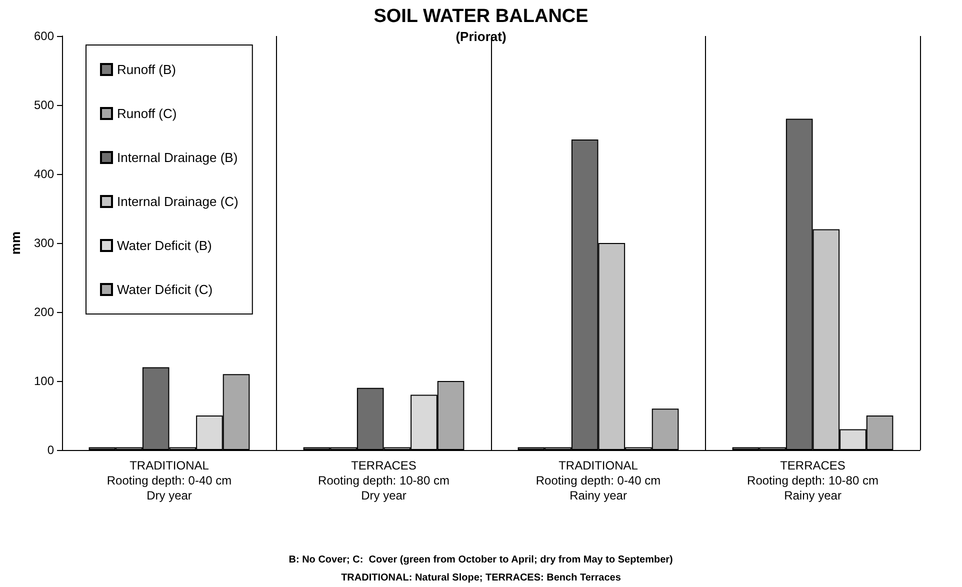 Image resolution: width=962 pixels, height=587 pixels. Describe the element at coordinates (384, 480) in the screenshot. I see `x-tick-label: TERRACES Rooting depth: 10-80 cm Dry year` at that location.